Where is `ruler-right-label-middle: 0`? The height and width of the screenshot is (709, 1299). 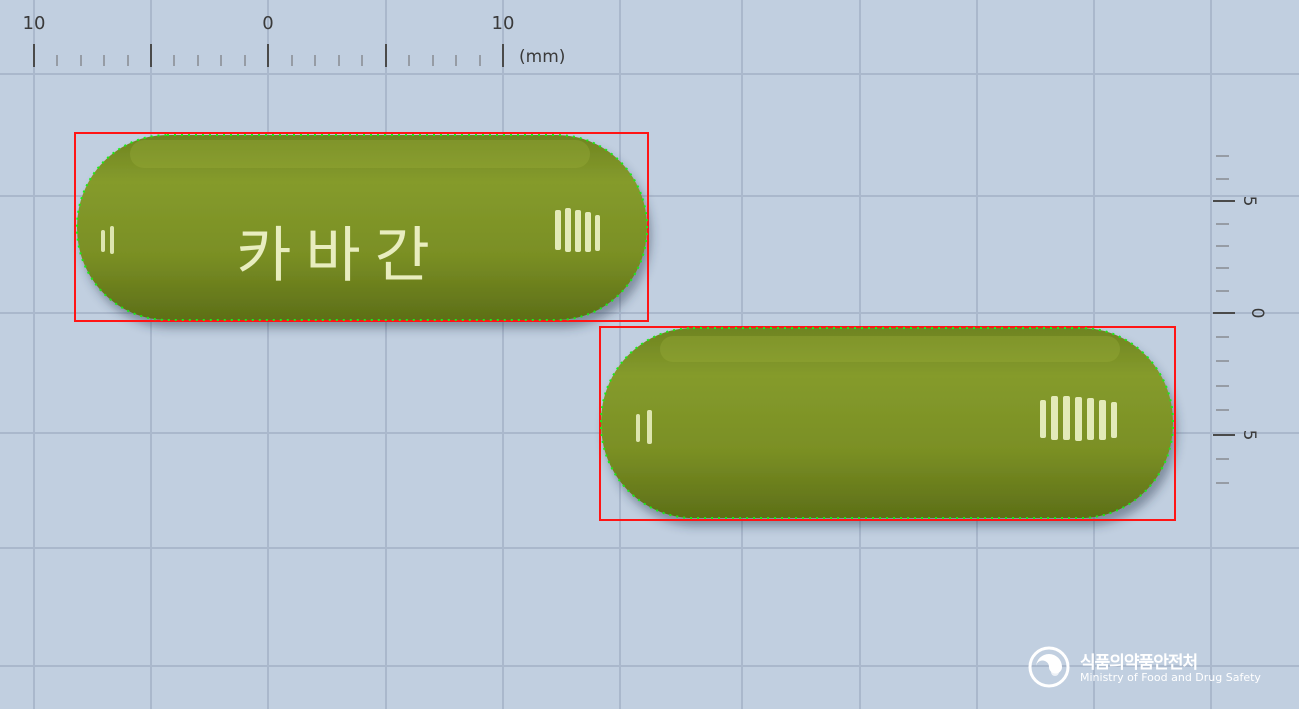 ruler-right-label-middle: 0 is located at coordinates (1257, 313).